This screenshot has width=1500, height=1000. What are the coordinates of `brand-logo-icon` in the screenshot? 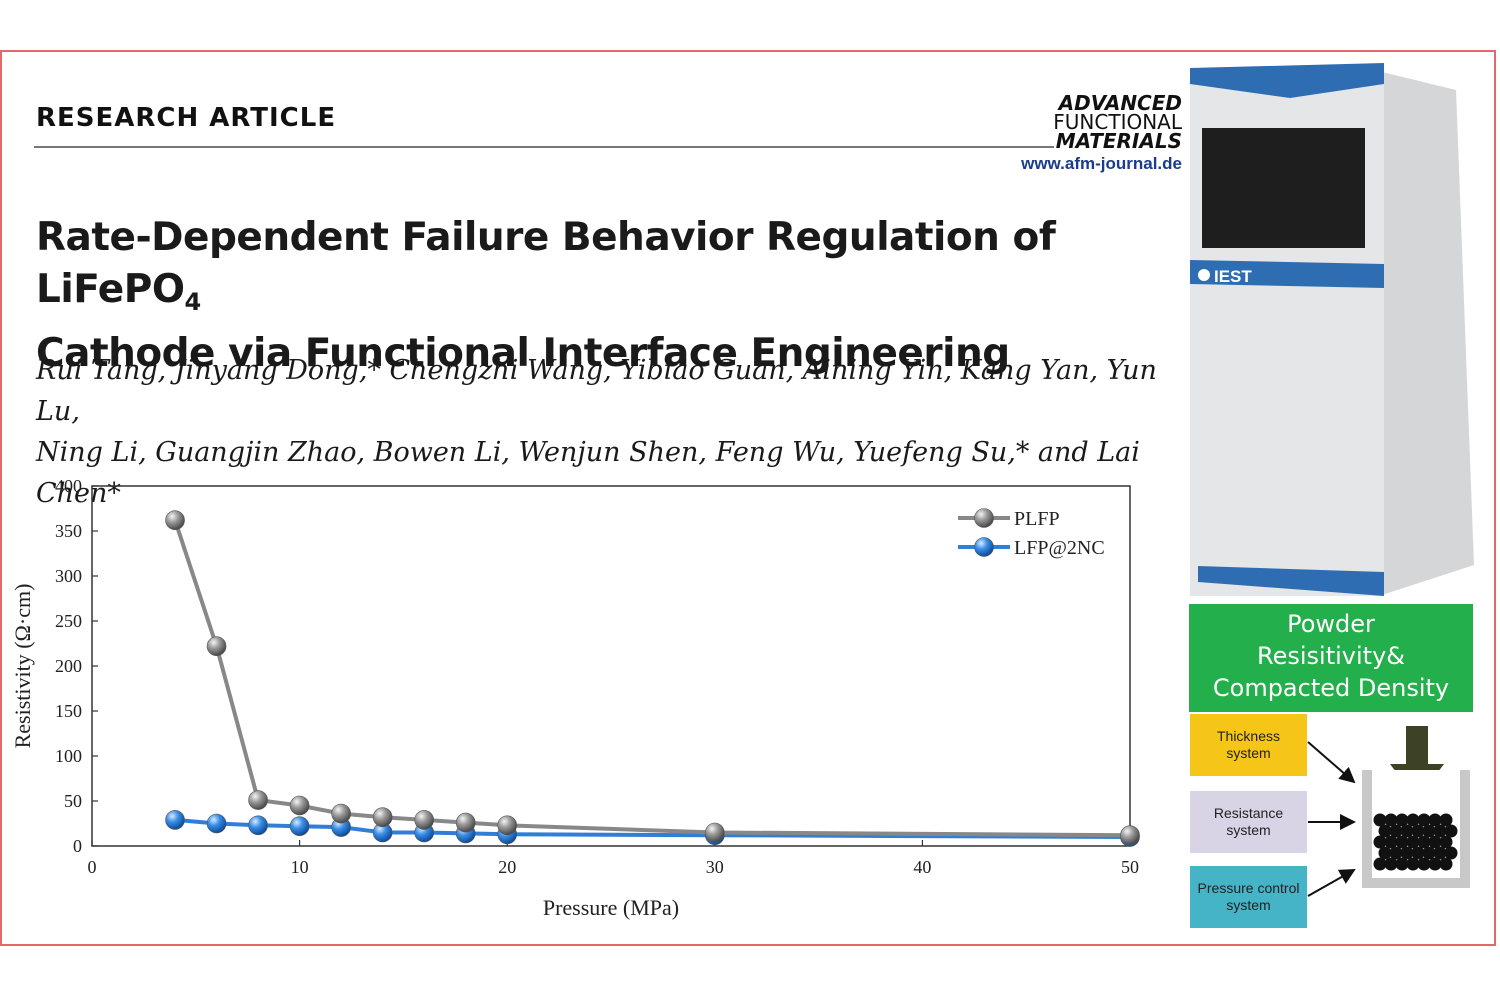 It's located at (1204, 275).